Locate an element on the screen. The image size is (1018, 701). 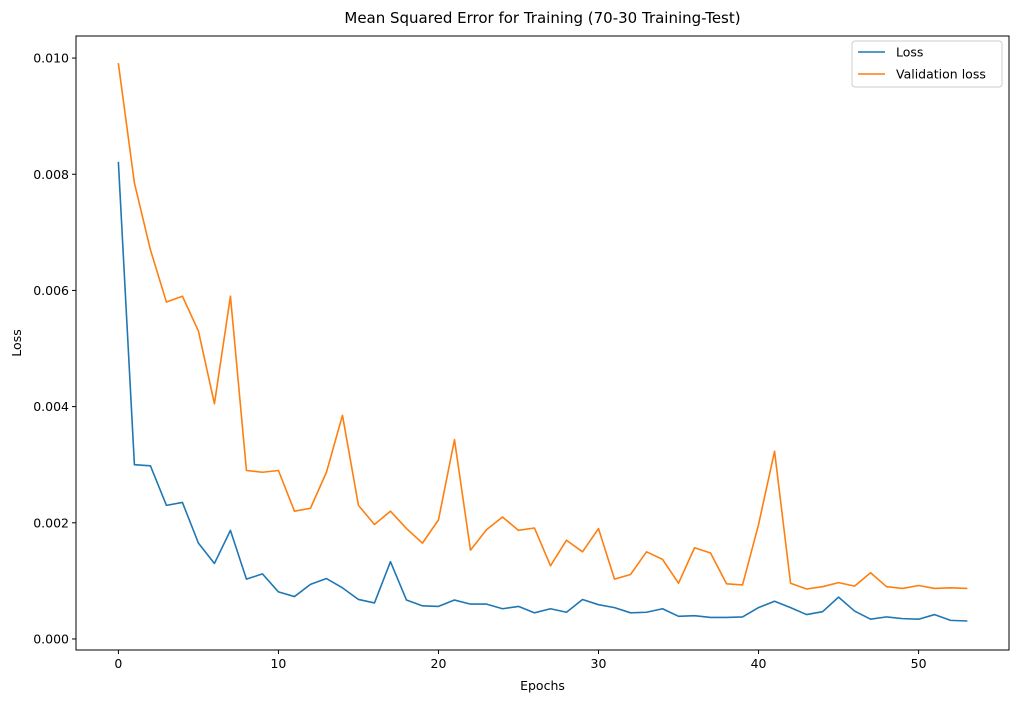
legend-box is located at coordinates (927, 64).